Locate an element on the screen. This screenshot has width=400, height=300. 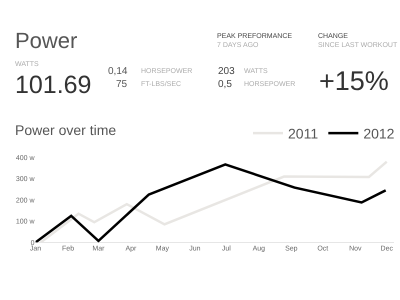
text: 0,14 is located at coordinates (118, 71).